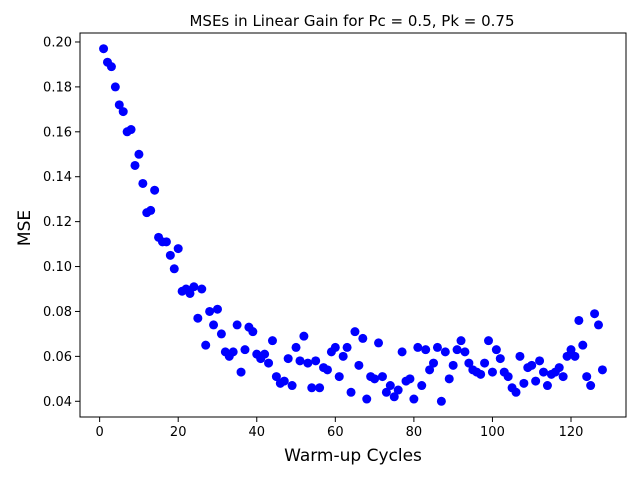  Describe the element at coordinates (99, 432) in the screenshot. I see `x-tick-label: 0` at that location.